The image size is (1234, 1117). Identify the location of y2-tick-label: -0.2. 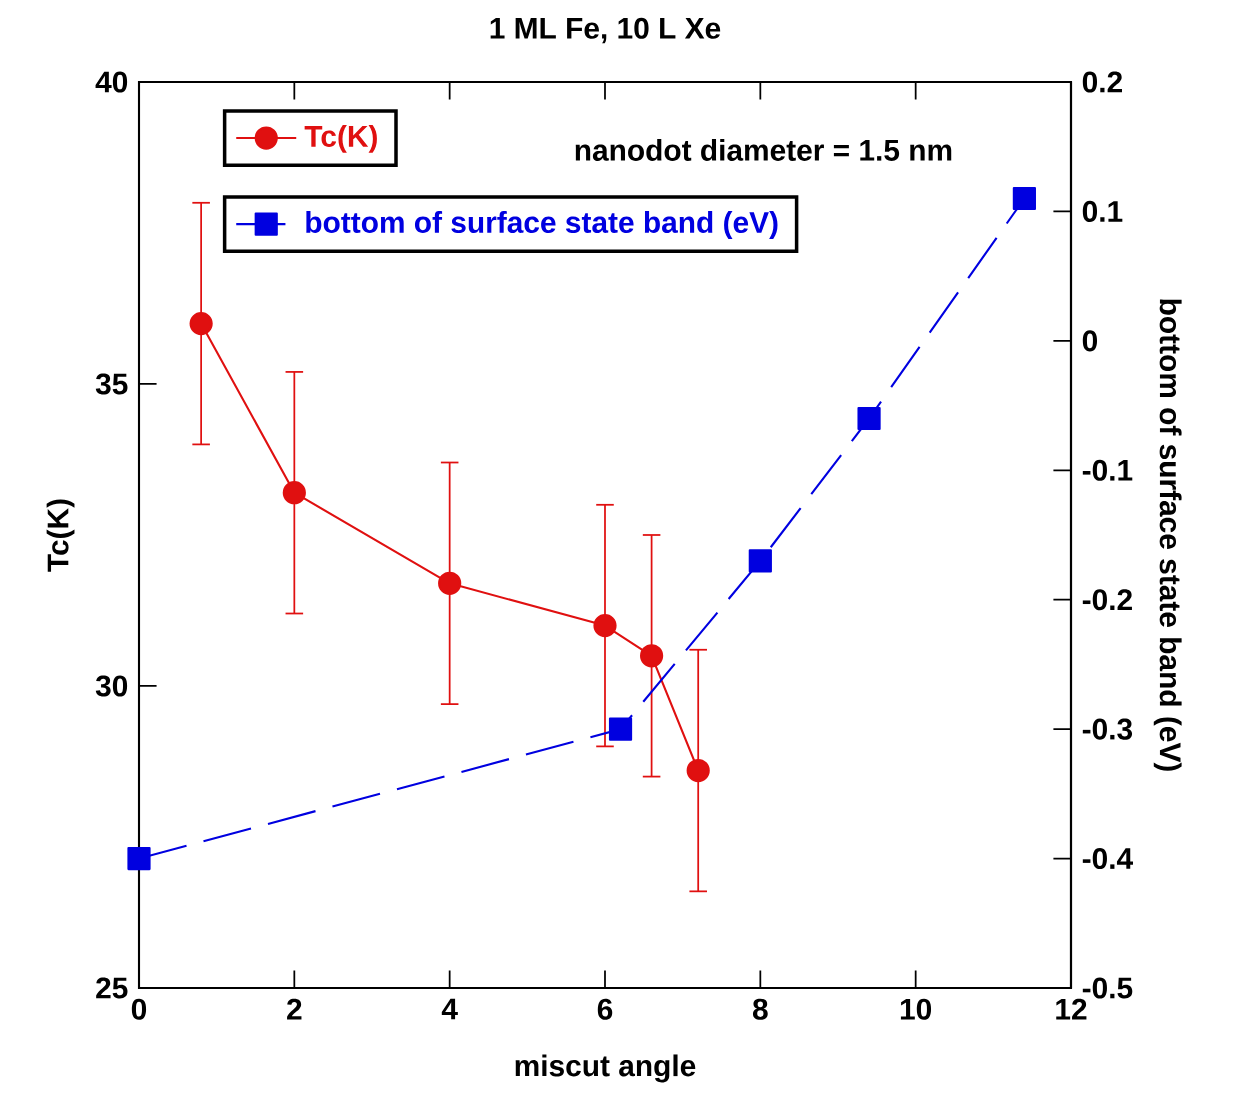
(1107, 600).